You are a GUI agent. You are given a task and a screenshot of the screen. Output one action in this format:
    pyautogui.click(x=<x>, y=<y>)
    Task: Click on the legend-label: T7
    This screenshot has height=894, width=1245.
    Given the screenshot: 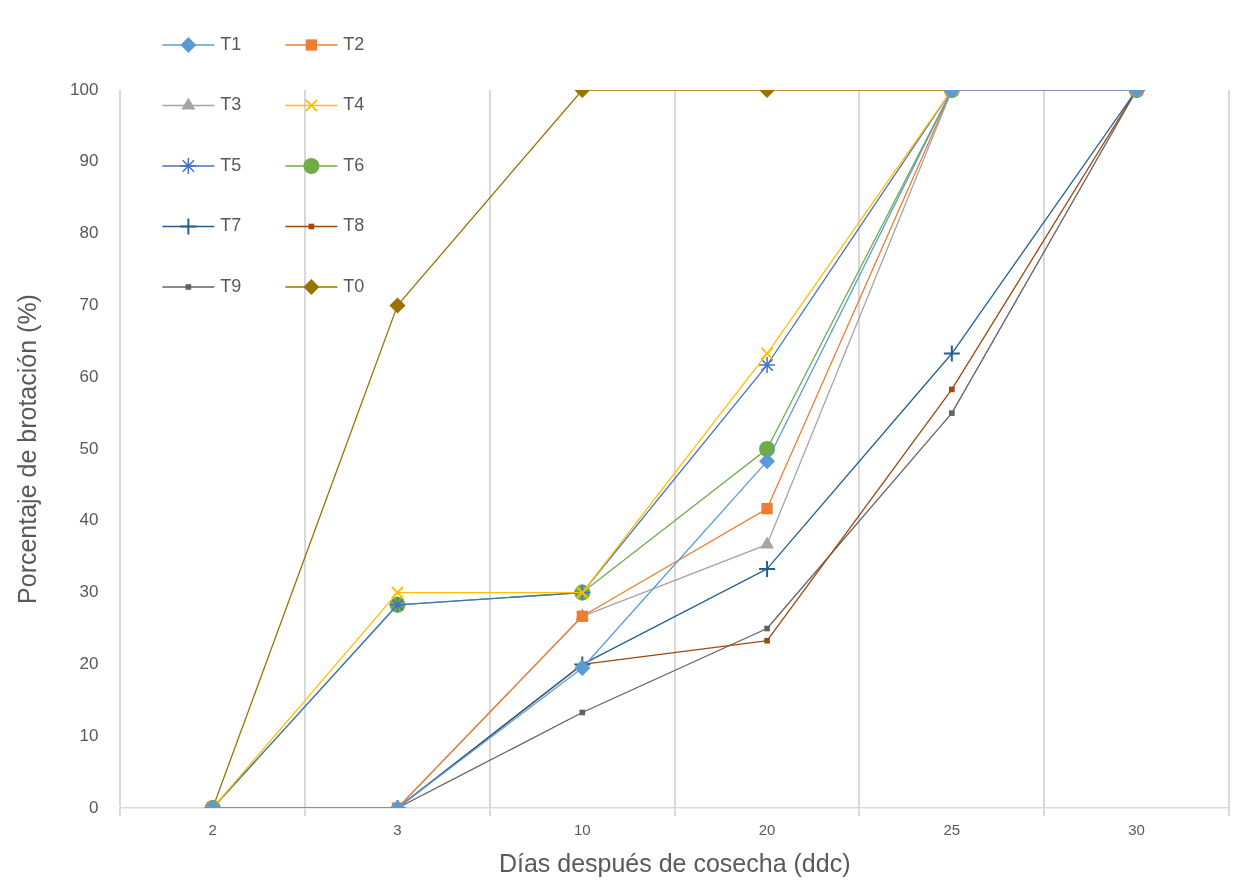 What is the action you would take?
    pyautogui.click(x=231, y=225)
    